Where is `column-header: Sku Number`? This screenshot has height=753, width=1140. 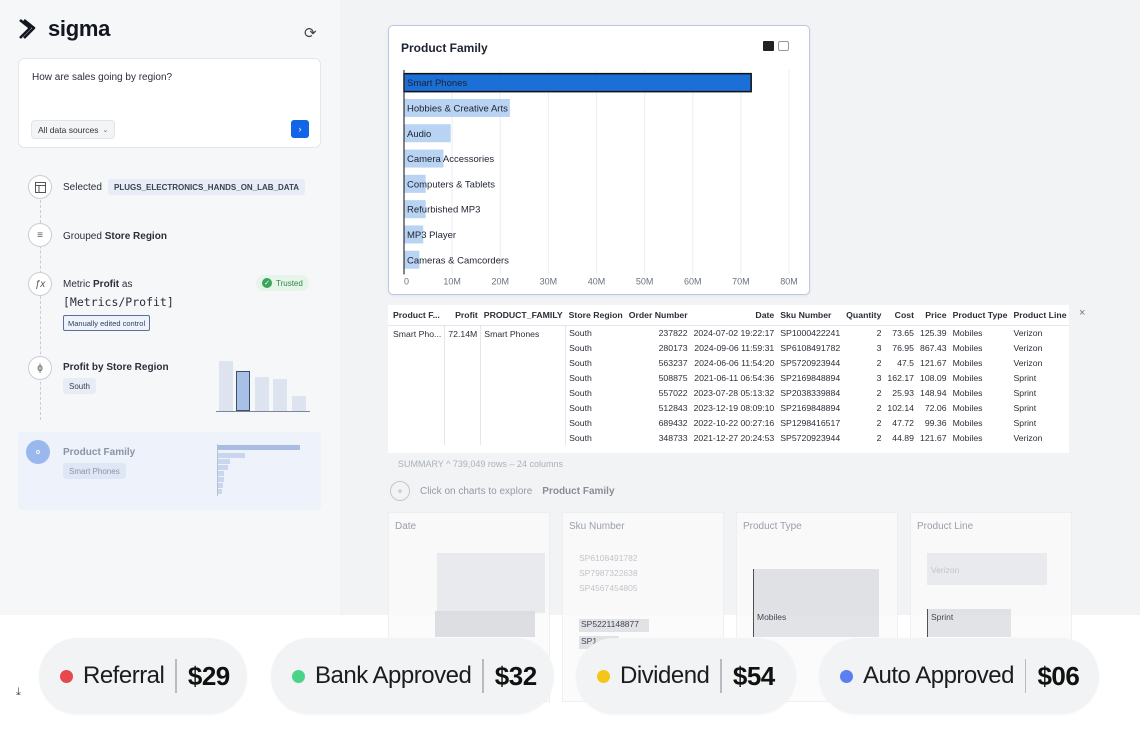 column-header: Sku Number is located at coordinates (810, 315).